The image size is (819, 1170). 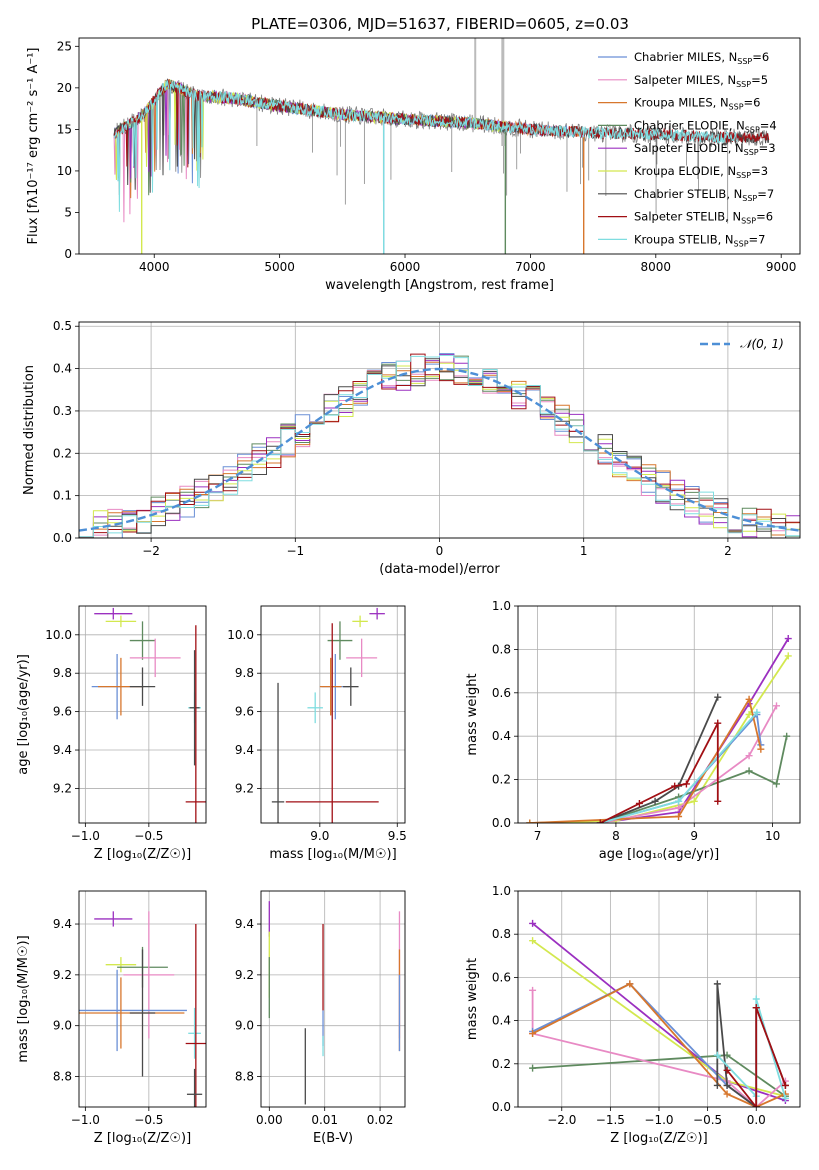 I want to click on x-tick-label: 9000, so click(x=781, y=267).